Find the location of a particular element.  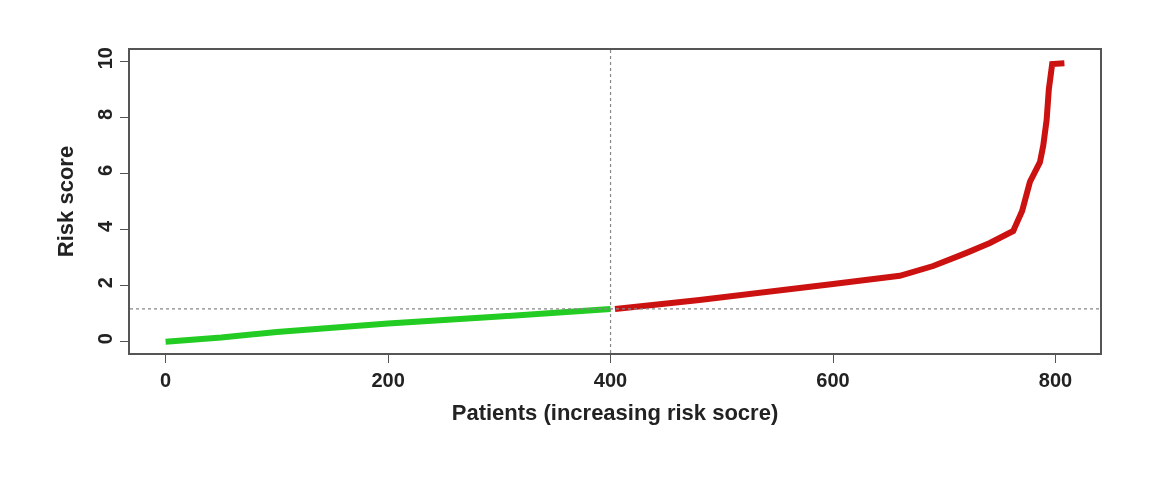

y-tick-label: 4 is located at coordinates (105, 226).